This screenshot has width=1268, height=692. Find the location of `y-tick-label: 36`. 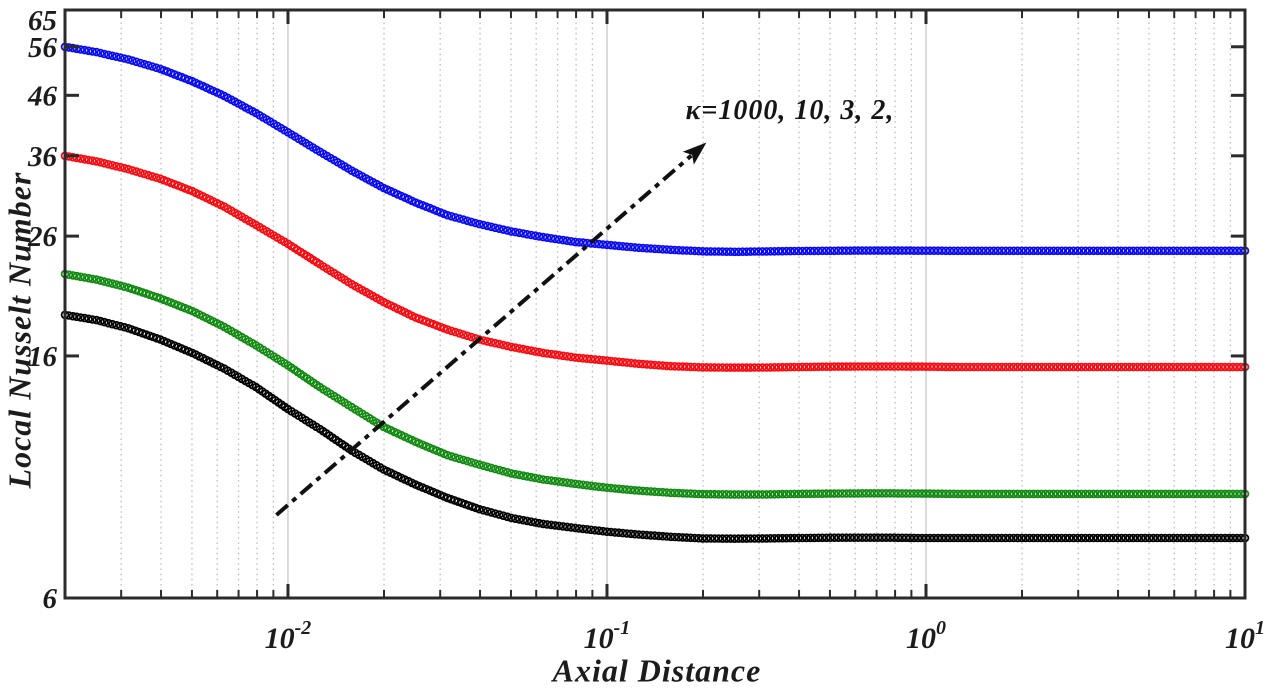

y-tick-label: 36 is located at coordinates (42, 157).